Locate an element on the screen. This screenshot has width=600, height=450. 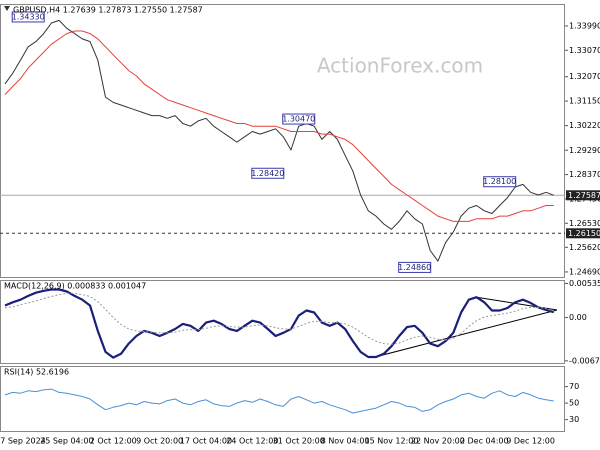
annotation-label: 1.30470 is located at coordinates (298, 119).